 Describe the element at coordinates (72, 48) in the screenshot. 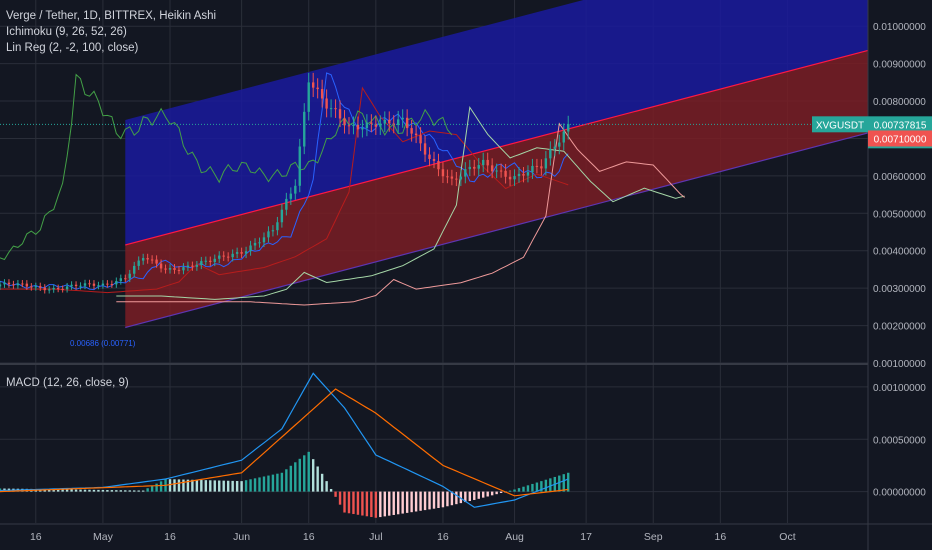

I see `linreg-legend: Lin Reg (2, -2, 100, close)` at that location.